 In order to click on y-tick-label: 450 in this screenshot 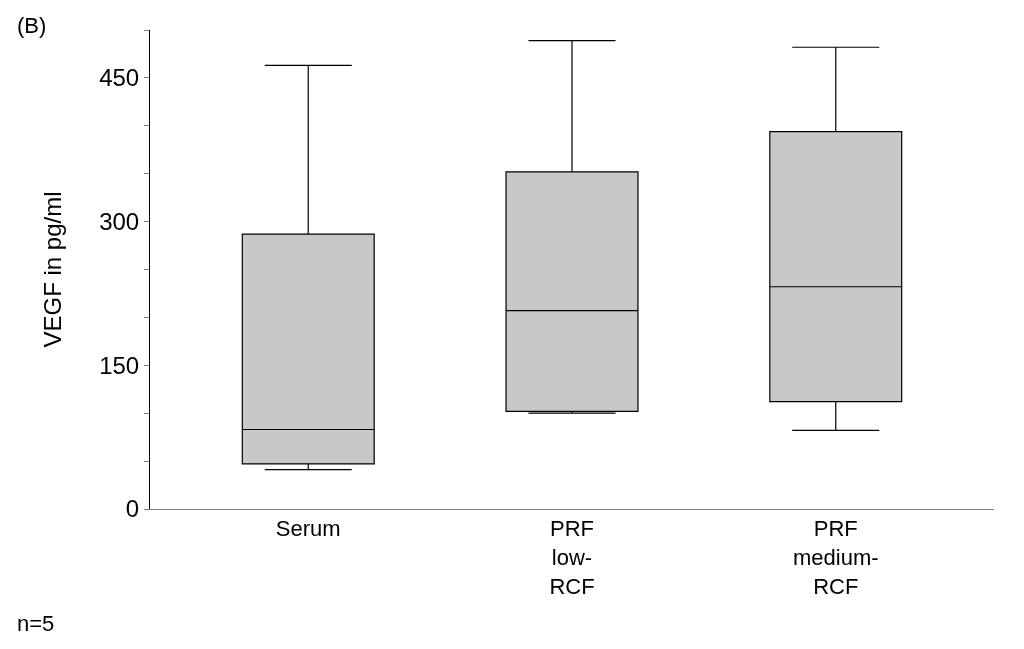, I will do `click(119, 78)`.